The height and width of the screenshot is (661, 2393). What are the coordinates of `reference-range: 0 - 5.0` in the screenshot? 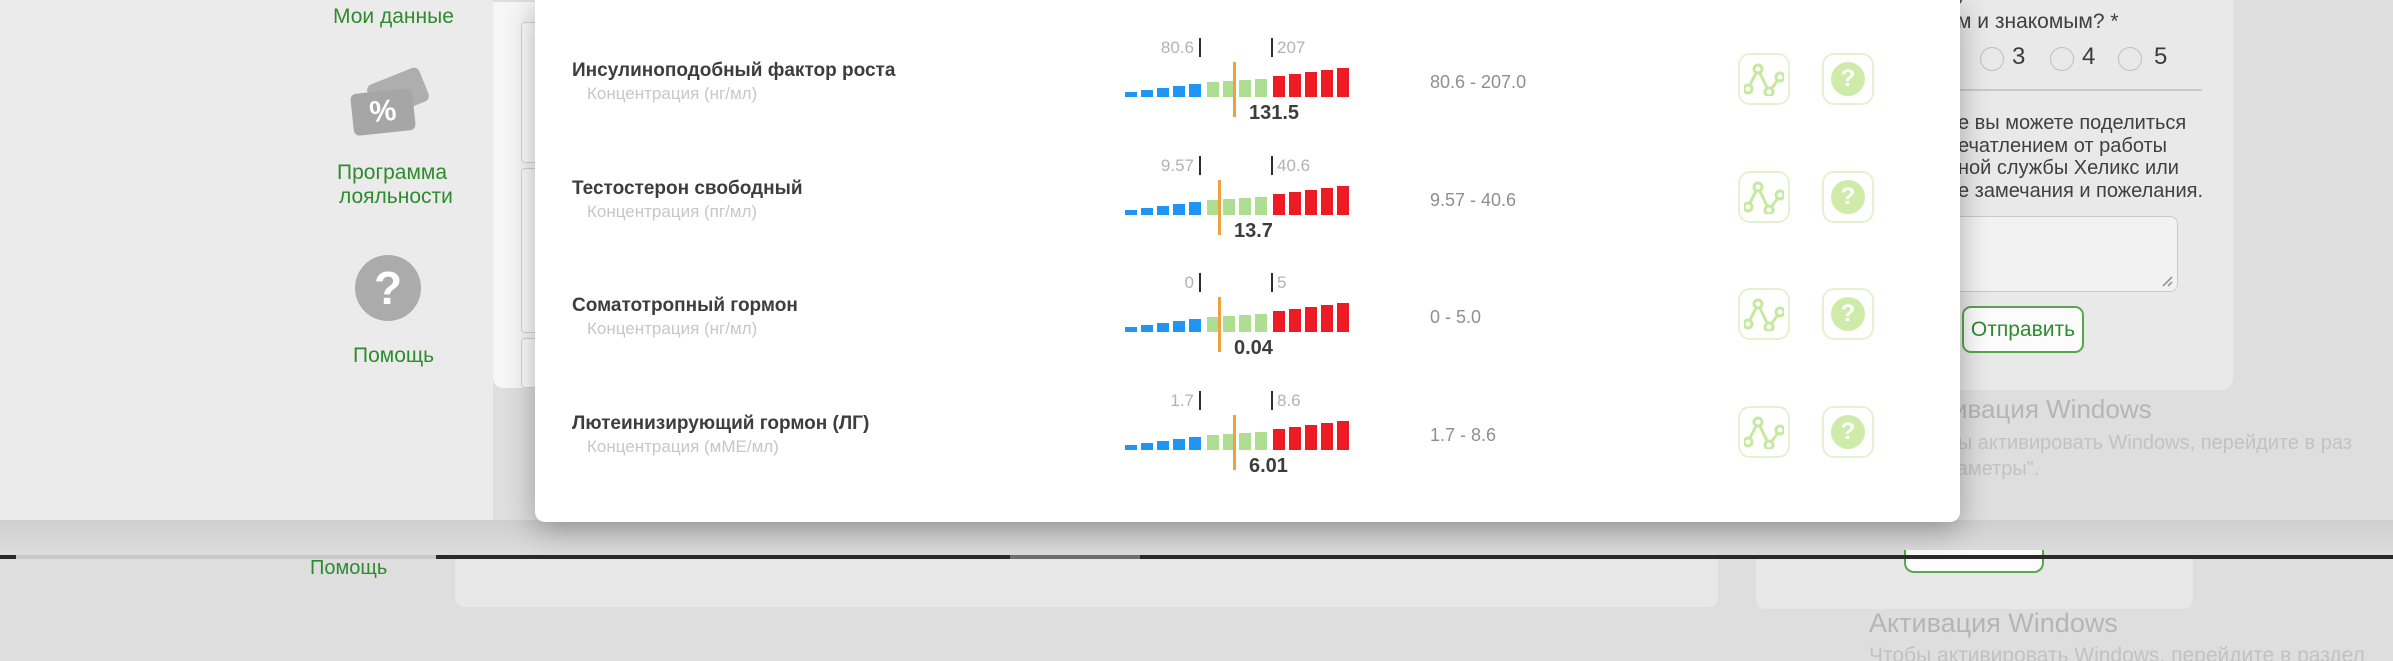 It's located at (1456, 317).